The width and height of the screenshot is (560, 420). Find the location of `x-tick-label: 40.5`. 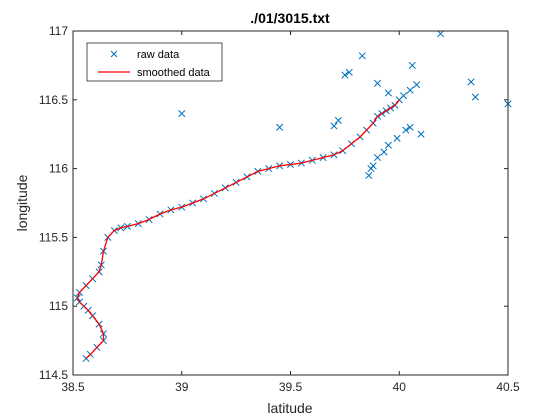

x-tick-label: 40.5 is located at coordinates (508, 387).